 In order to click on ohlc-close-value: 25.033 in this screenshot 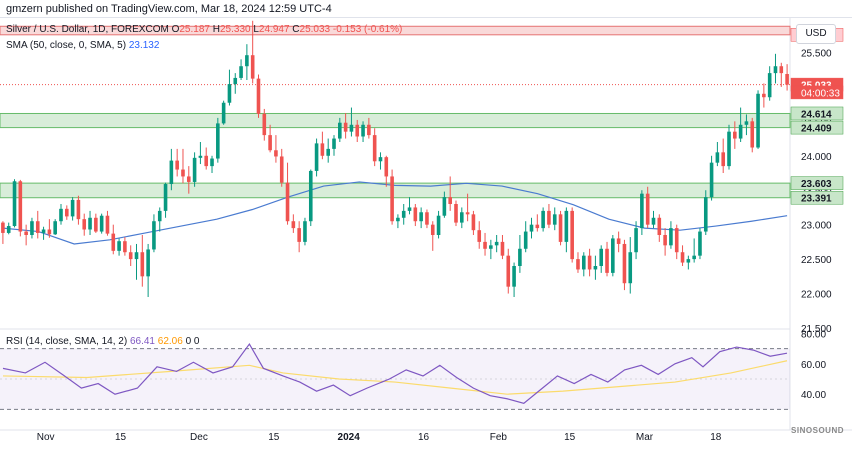, I will do `click(315, 29)`.